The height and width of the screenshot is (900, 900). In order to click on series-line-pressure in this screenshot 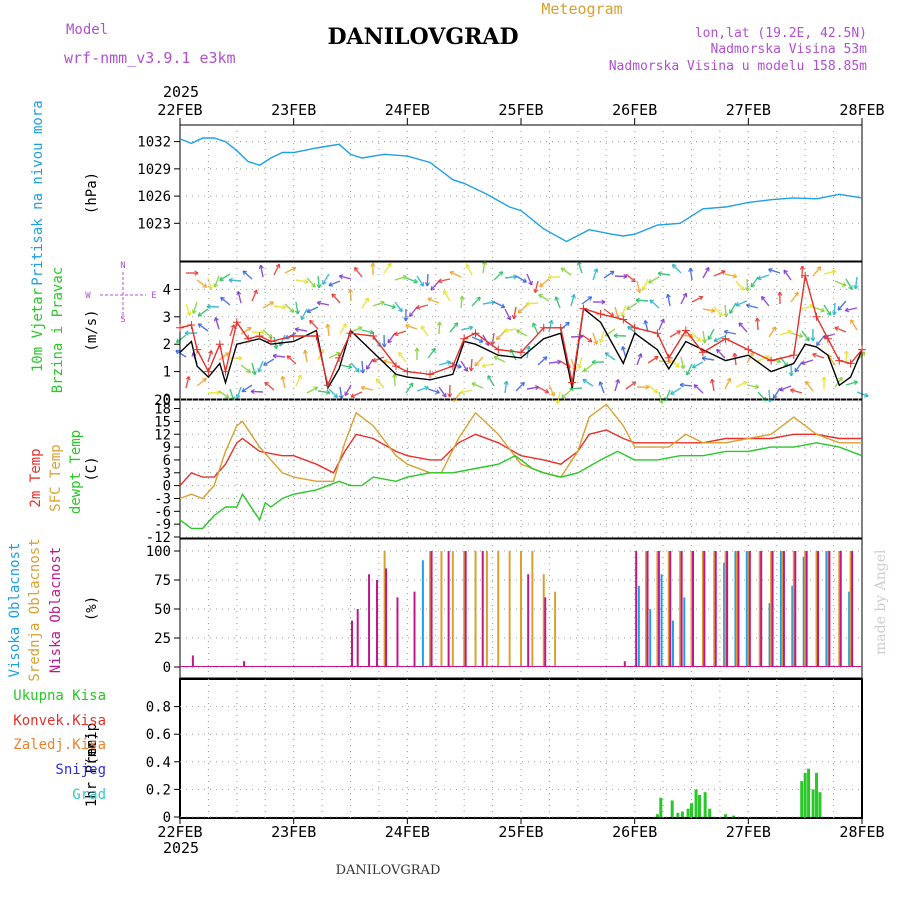, I will do `click(521, 190)`.